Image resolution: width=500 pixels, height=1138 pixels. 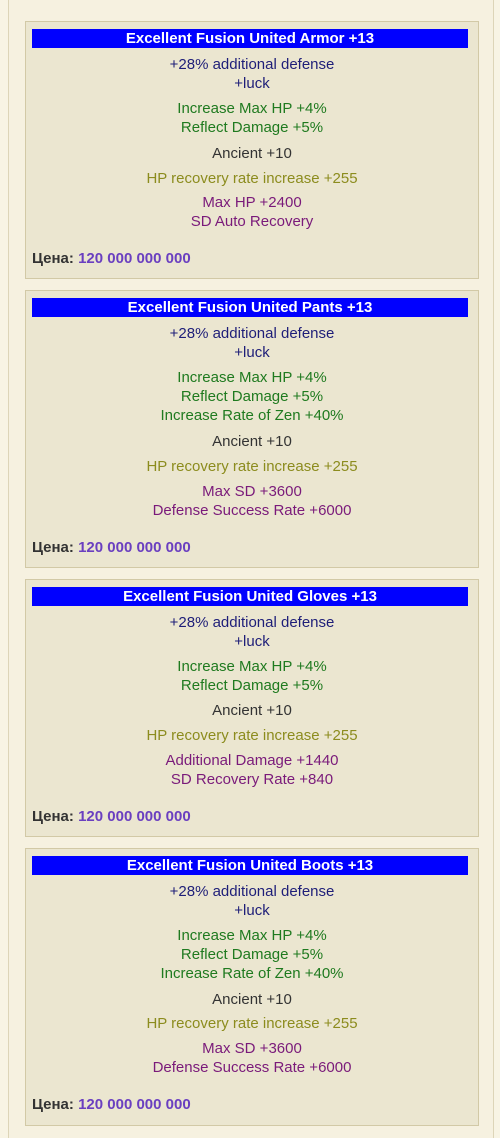 I want to click on socket-option: Additional Damage +1440, so click(x=252, y=760).